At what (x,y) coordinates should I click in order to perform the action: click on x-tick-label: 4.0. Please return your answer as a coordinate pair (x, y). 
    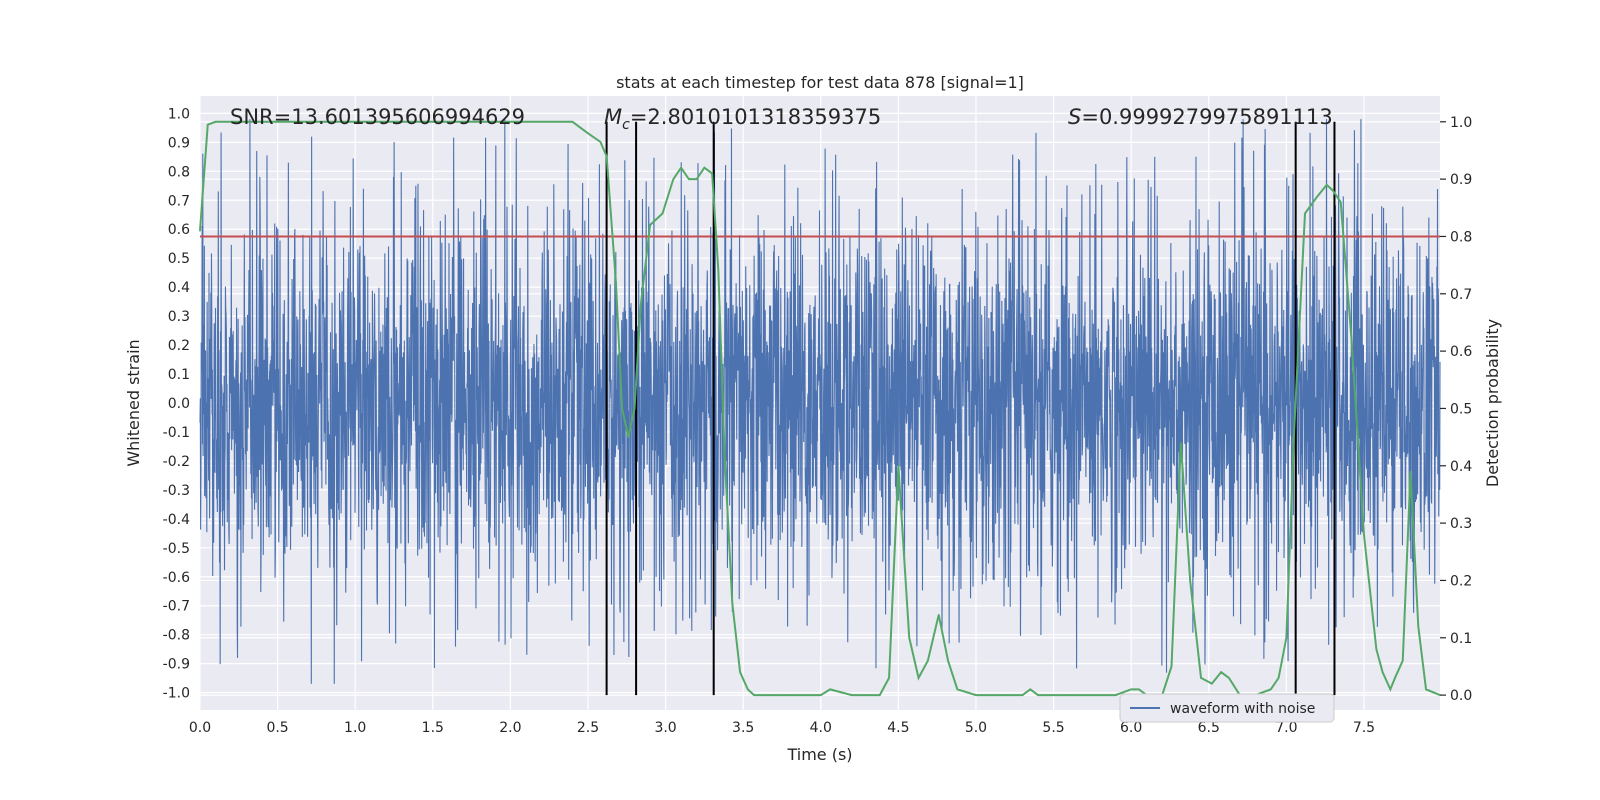
    Looking at the image, I should click on (821, 728).